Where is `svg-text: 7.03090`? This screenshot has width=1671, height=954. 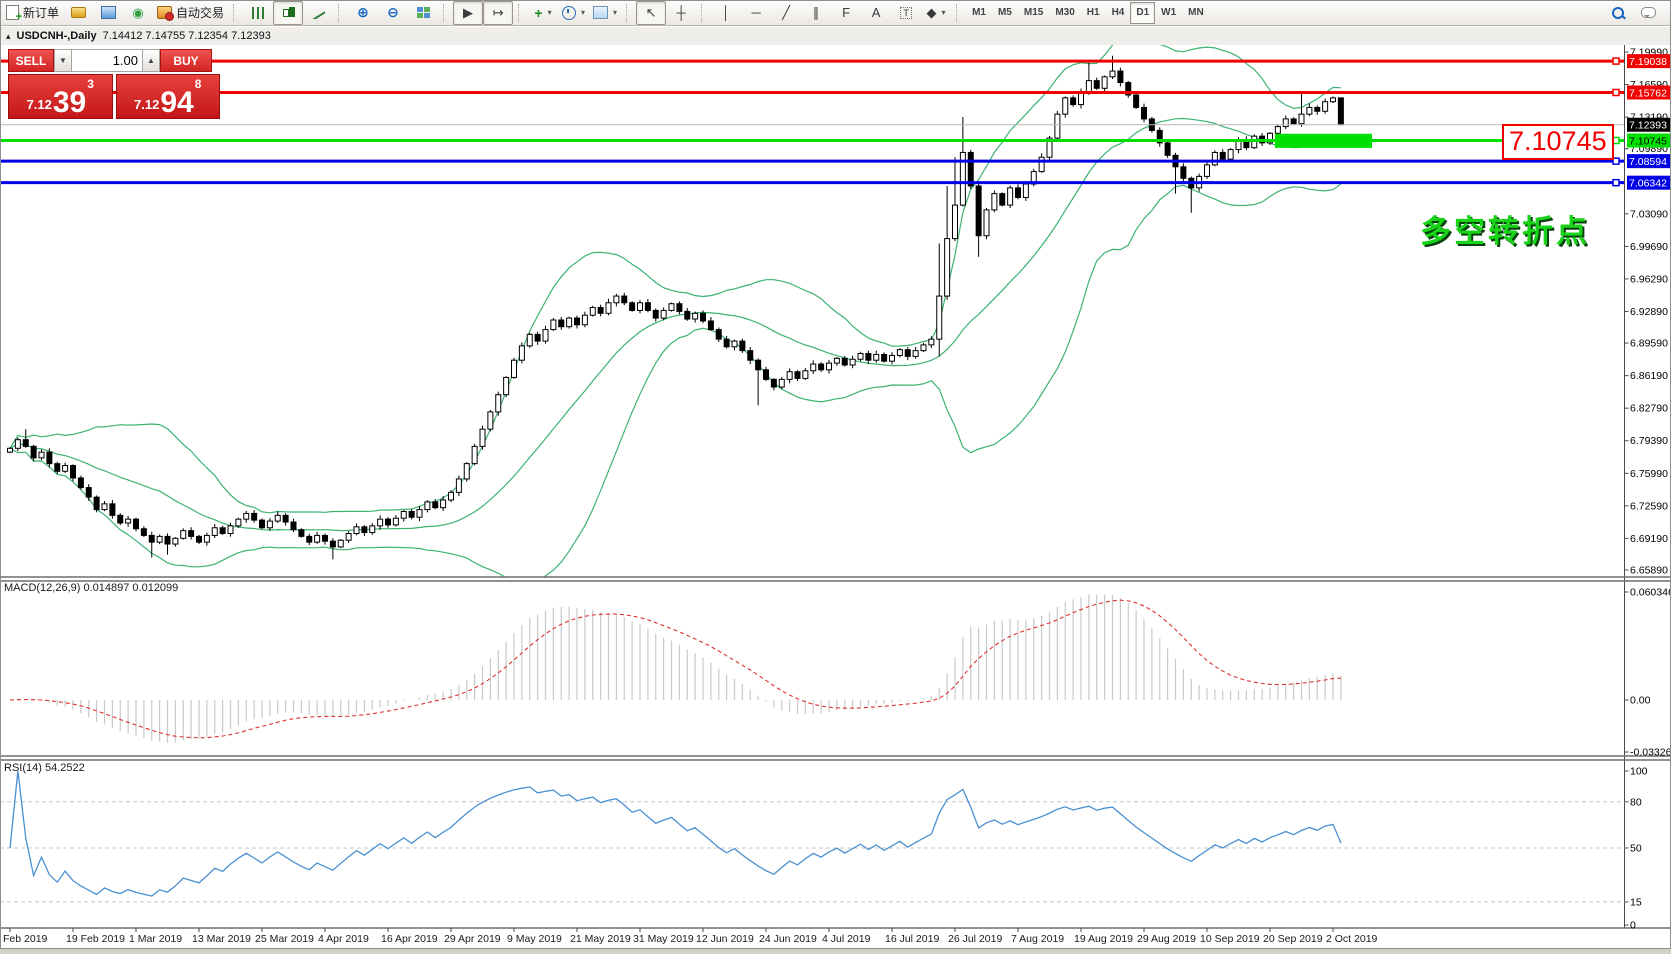
svg-text: 7.03090 is located at coordinates (1649, 214).